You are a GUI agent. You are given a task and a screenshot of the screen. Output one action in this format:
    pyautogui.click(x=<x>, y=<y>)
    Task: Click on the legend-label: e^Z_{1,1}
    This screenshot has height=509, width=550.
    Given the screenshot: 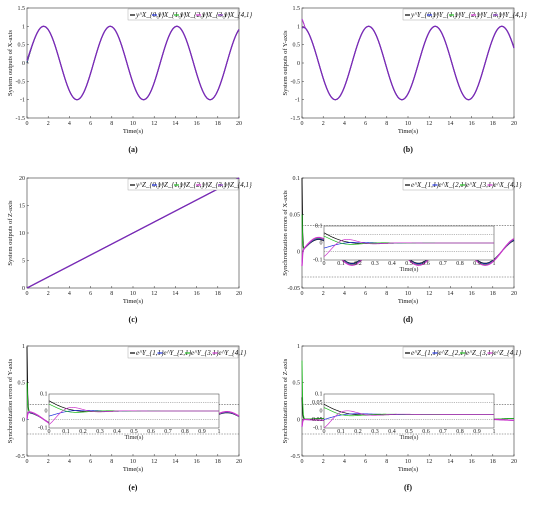 What is the action you would take?
    pyautogui.click(x=425, y=353)
    